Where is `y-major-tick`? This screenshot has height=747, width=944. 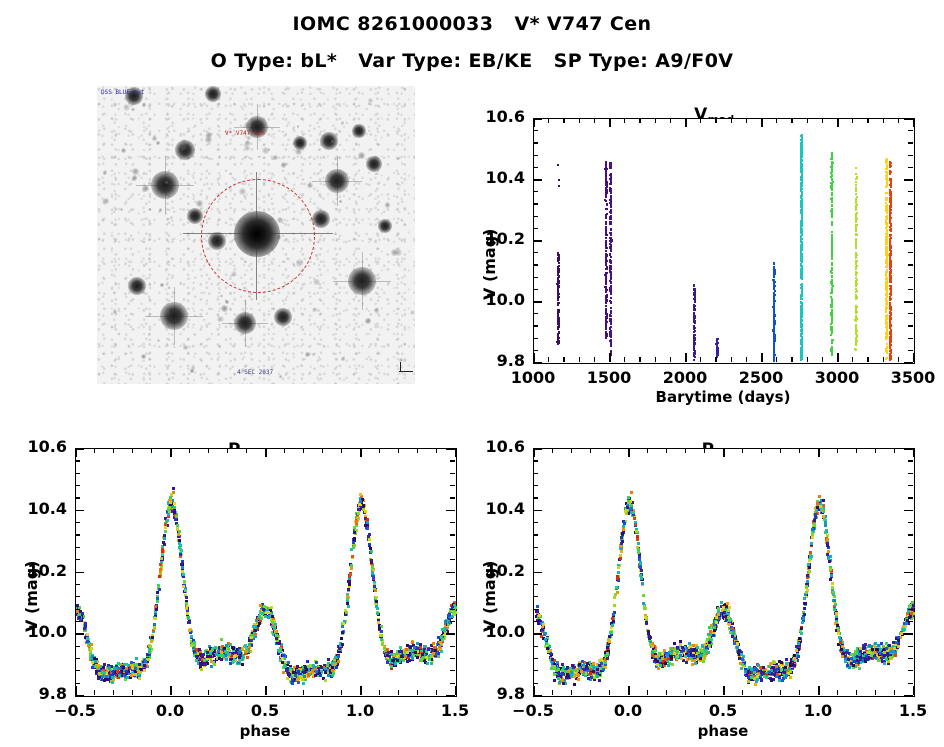 y-major-tick is located at coordinates (537, 302).